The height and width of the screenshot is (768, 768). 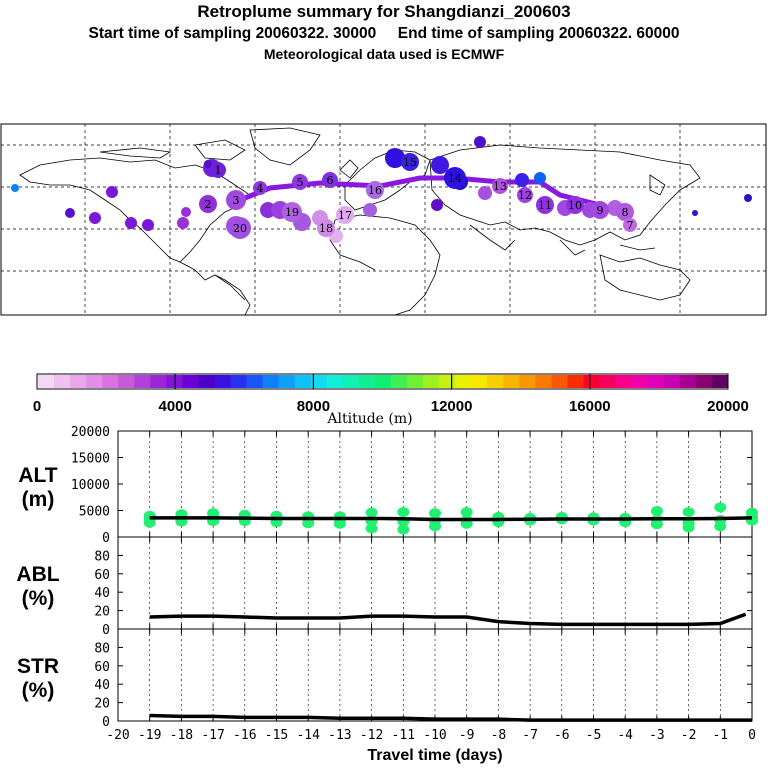 I want to click on x-tick-label: -1, so click(x=720, y=735).